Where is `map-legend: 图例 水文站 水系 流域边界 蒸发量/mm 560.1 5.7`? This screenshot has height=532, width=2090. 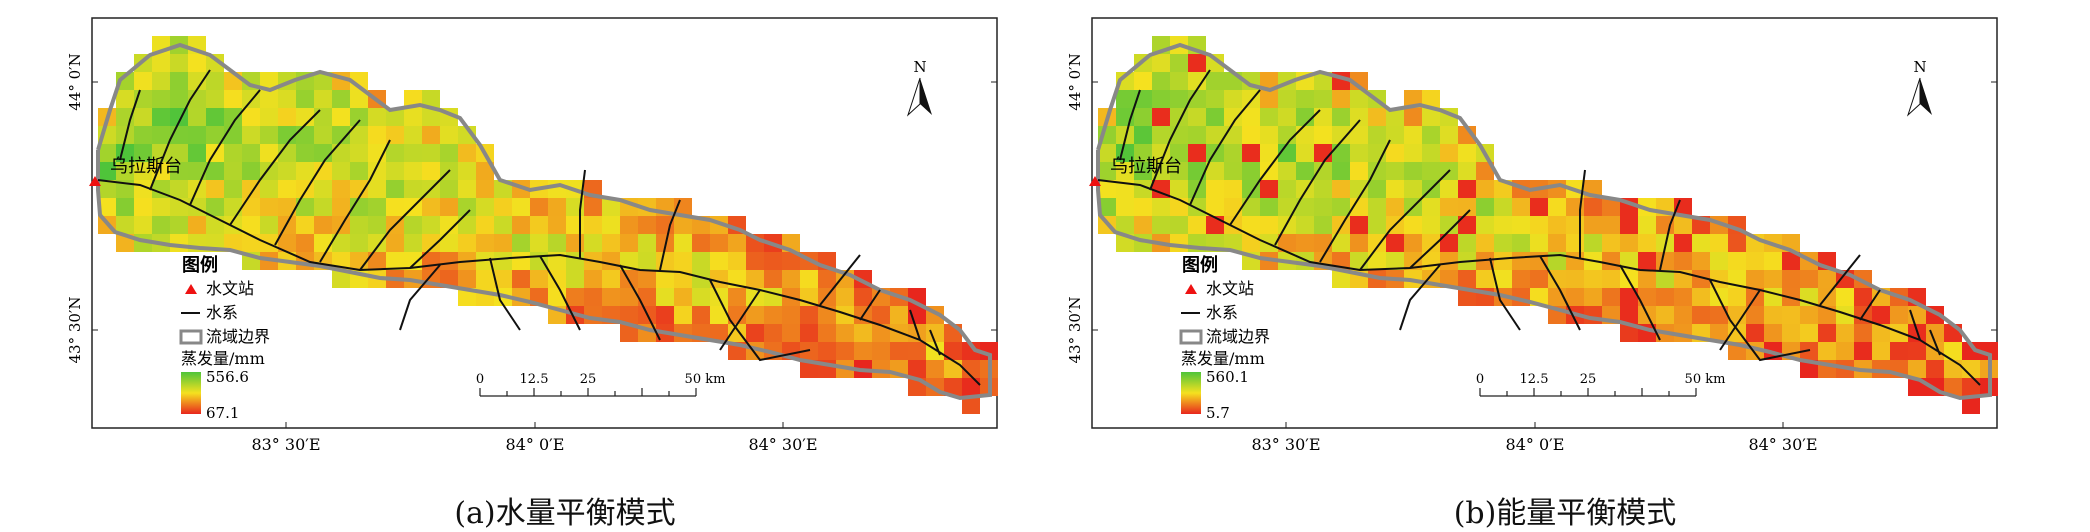
map-legend: 图例 水文站 水系 流域边界 蒸发量/mm 560.1 5.7 is located at coordinates (1224, 338).